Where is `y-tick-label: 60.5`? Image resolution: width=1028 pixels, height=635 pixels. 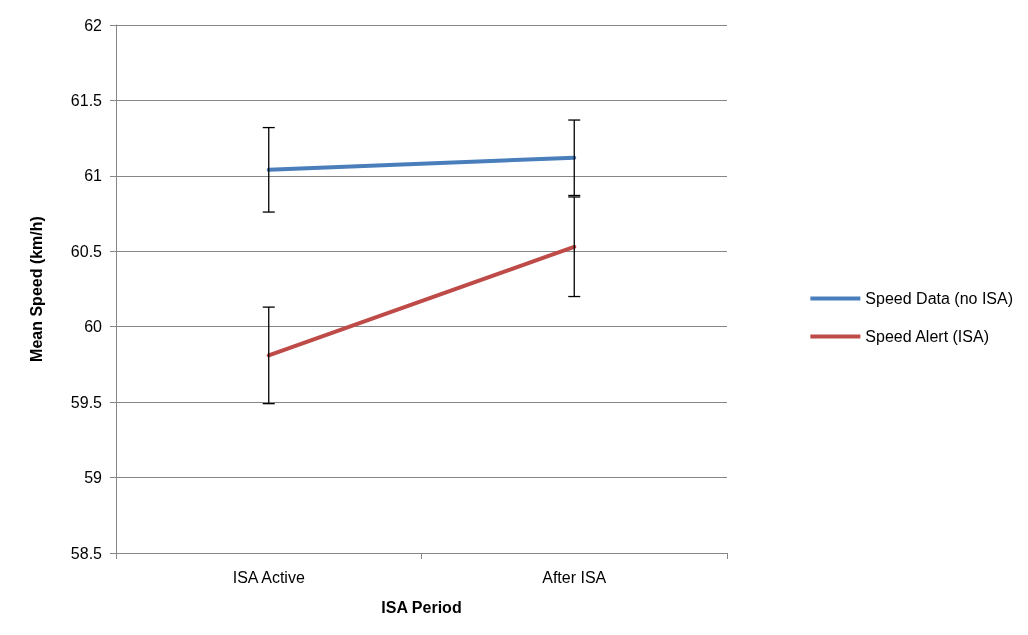
y-tick-label: 60.5 is located at coordinates (86, 251).